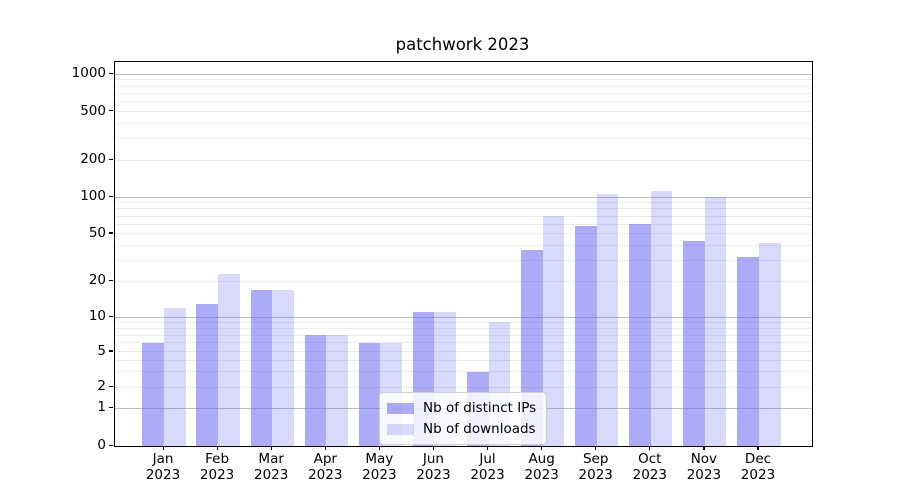  I want to click on x-tick-label: Jun 2023, so click(433, 467).